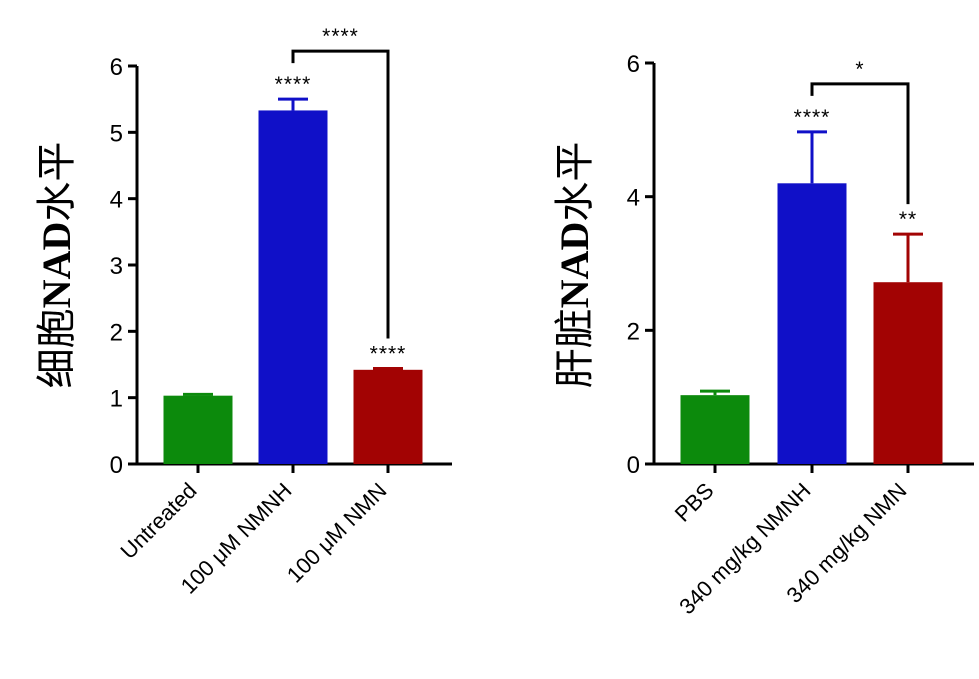 Image resolution: width=979 pixels, height=679 pixels. I want to click on comparison-label: *, so click(859, 69).